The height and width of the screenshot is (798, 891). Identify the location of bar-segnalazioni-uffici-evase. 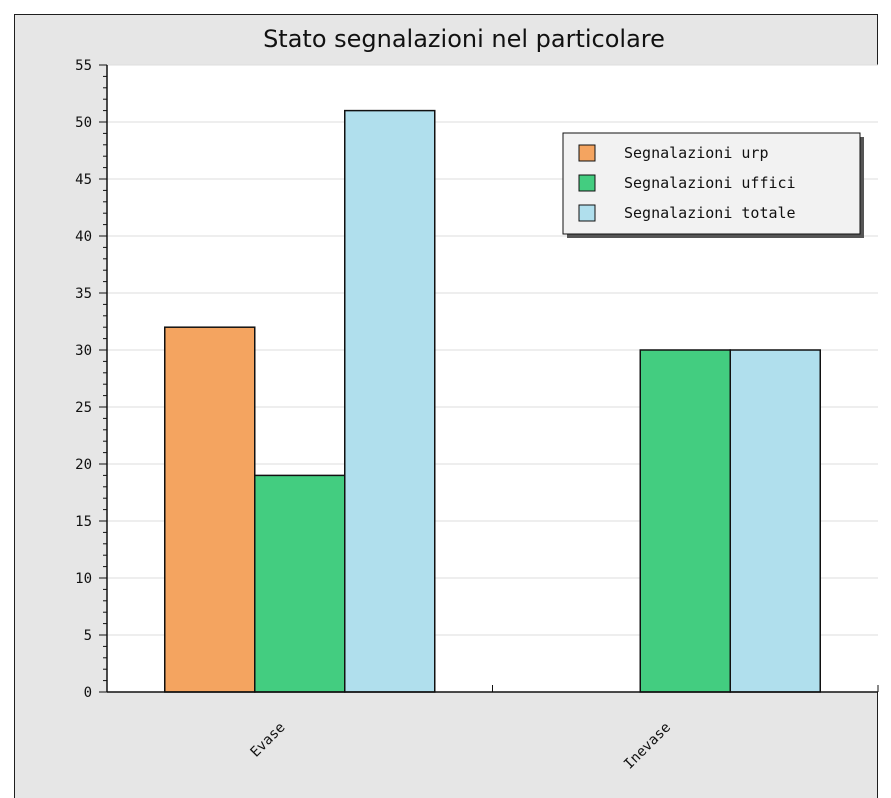
(300, 583).